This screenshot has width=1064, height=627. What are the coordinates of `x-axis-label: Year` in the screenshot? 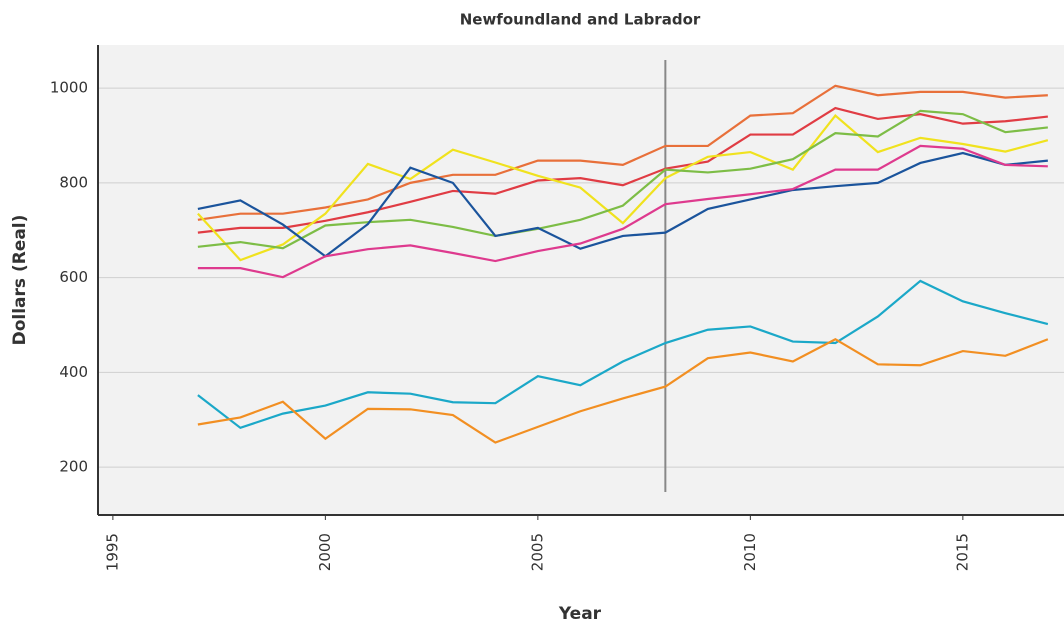 It's located at (580, 614).